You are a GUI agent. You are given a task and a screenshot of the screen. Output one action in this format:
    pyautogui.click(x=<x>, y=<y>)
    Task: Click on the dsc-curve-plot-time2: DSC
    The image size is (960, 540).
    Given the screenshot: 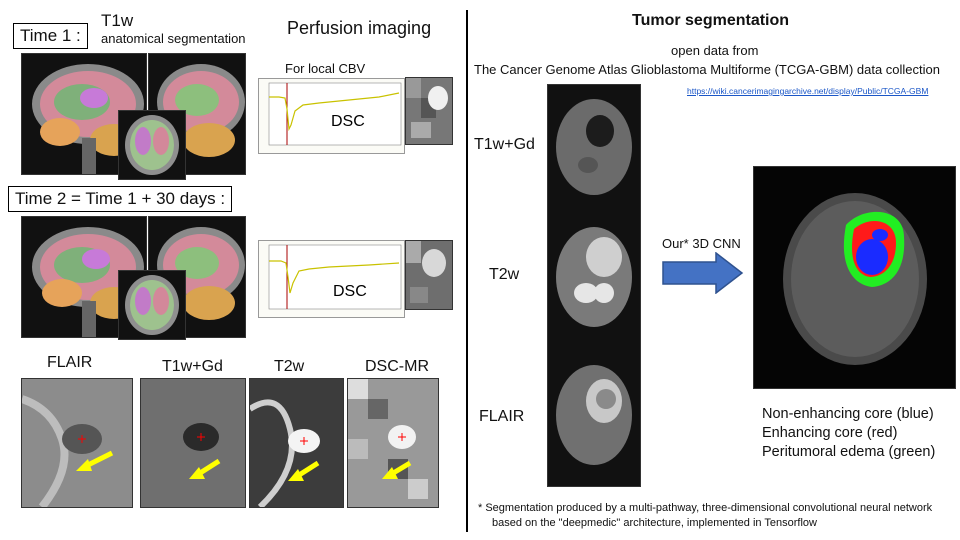 What is the action you would take?
    pyautogui.click(x=331, y=279)
    